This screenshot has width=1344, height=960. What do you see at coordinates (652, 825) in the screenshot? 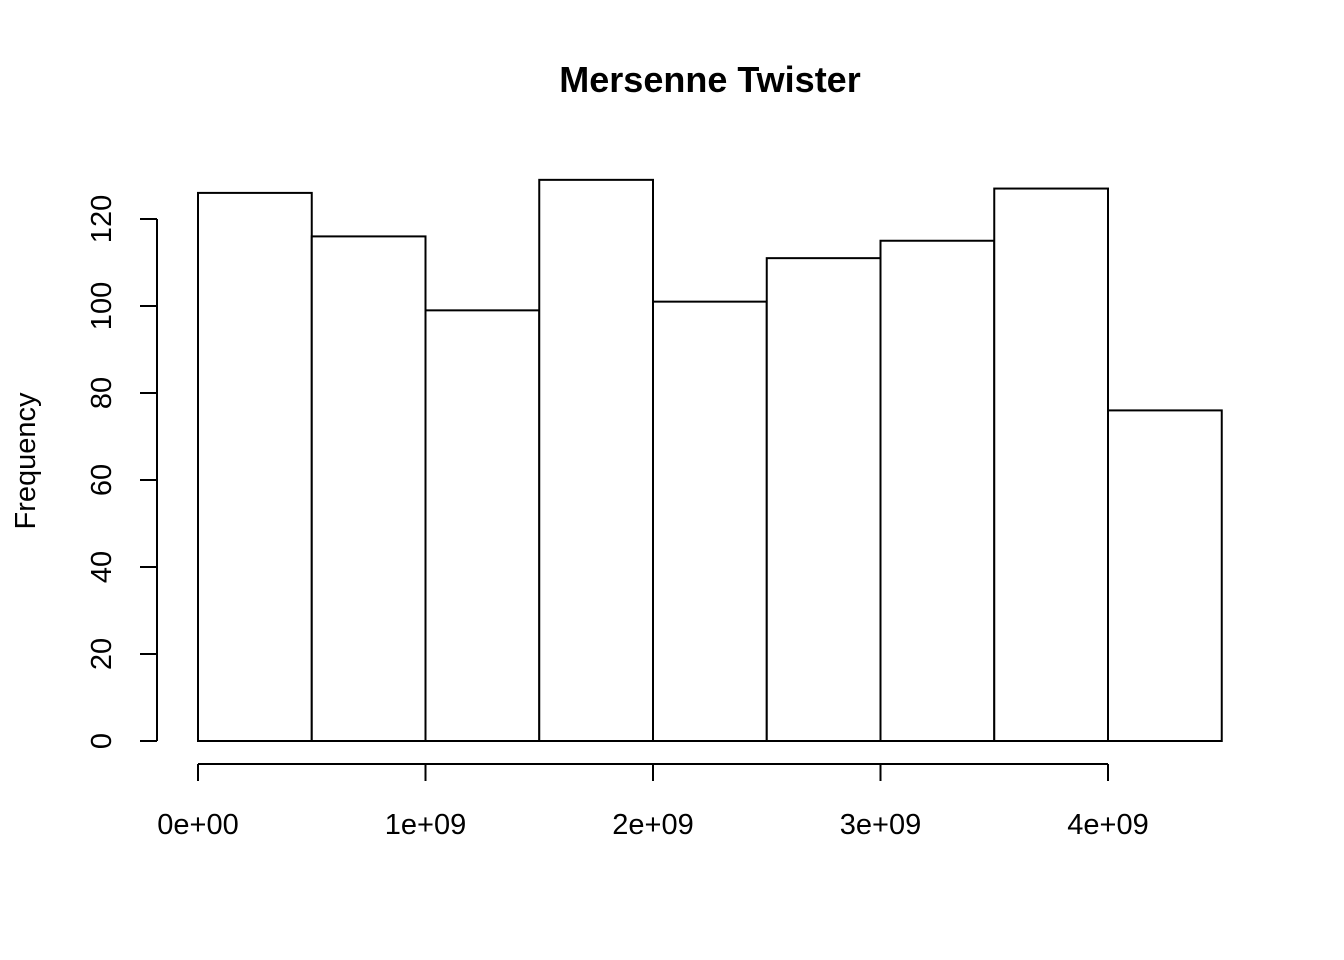
I see `x-tick-label: 2e+09` at bounding box center [652, 825].